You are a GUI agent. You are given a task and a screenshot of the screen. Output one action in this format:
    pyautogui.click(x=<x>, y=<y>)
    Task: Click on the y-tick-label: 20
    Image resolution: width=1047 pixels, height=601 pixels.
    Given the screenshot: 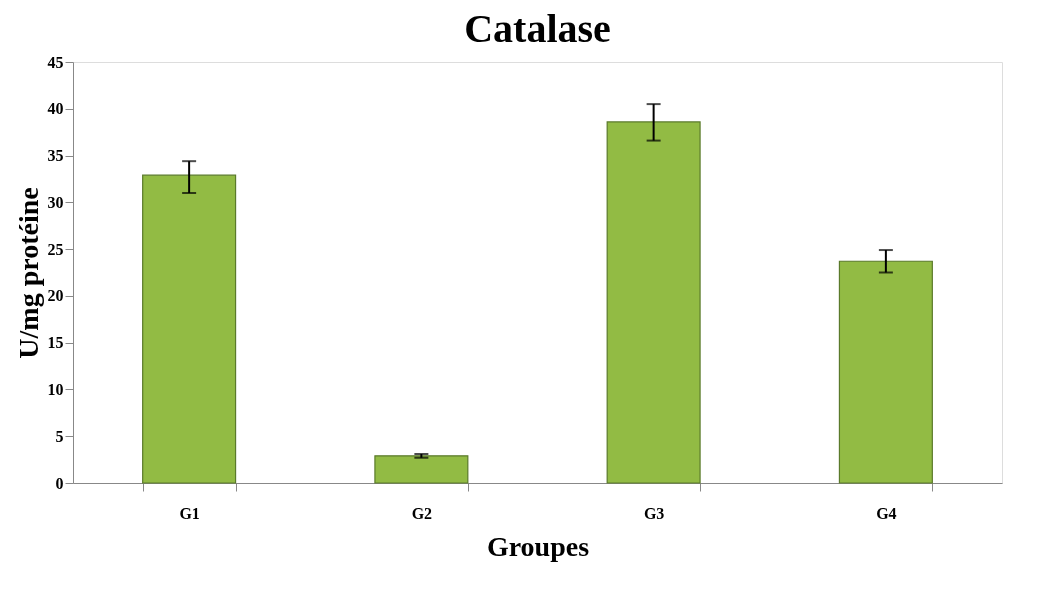 What is the action you would take?
    pyautogui.click(x=55, y=296)
    